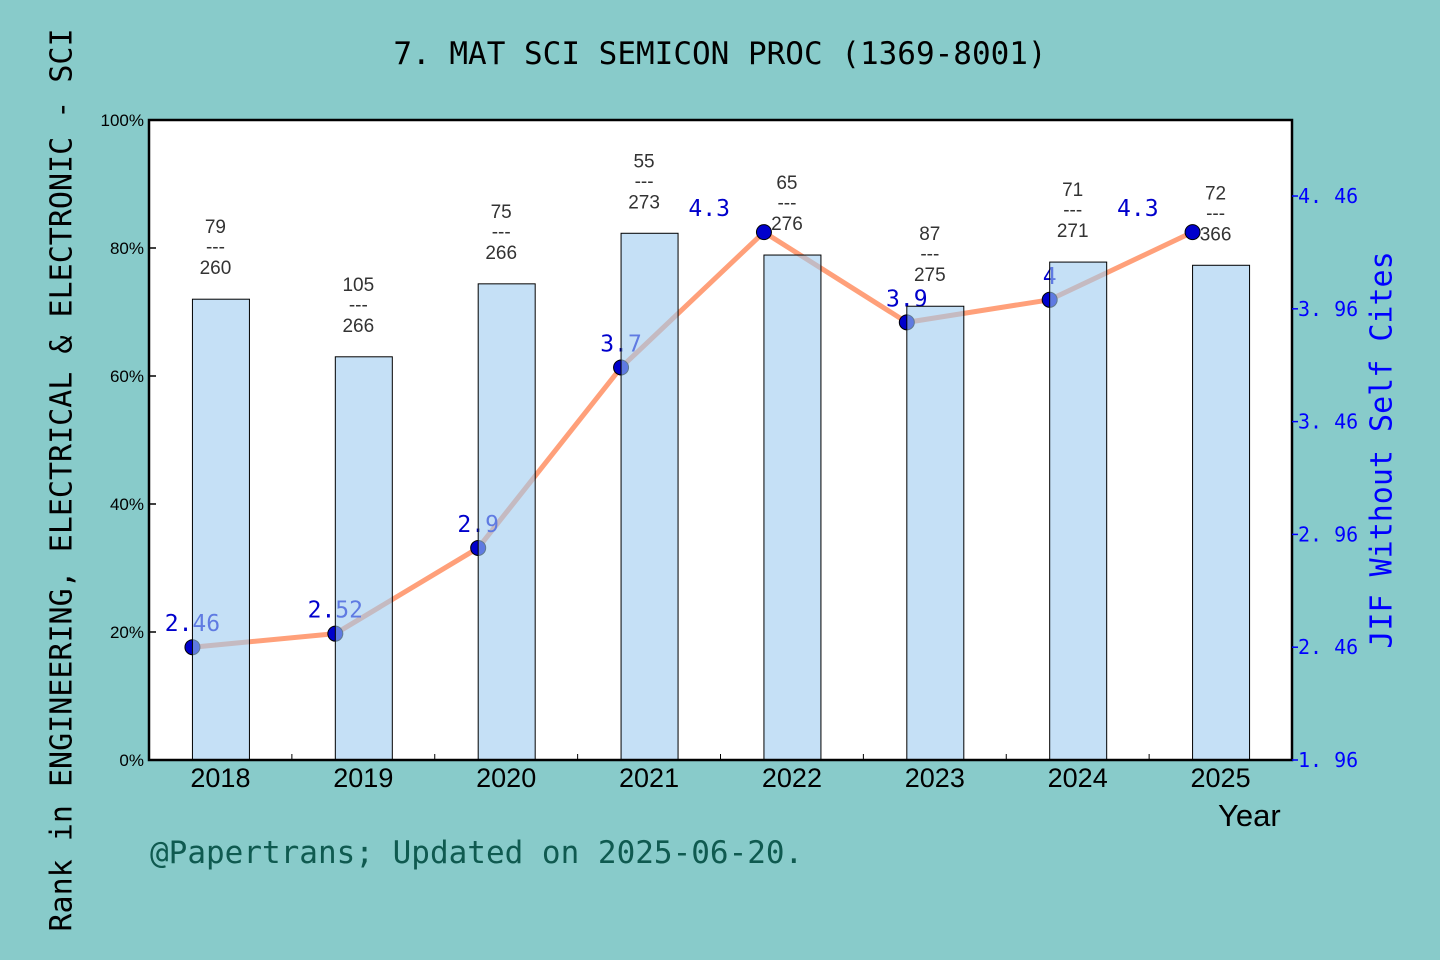 Image resolution: width=1440 pixels, height=960 pixels. I want to click on x-tick-label: 2023, so click(935, 778).